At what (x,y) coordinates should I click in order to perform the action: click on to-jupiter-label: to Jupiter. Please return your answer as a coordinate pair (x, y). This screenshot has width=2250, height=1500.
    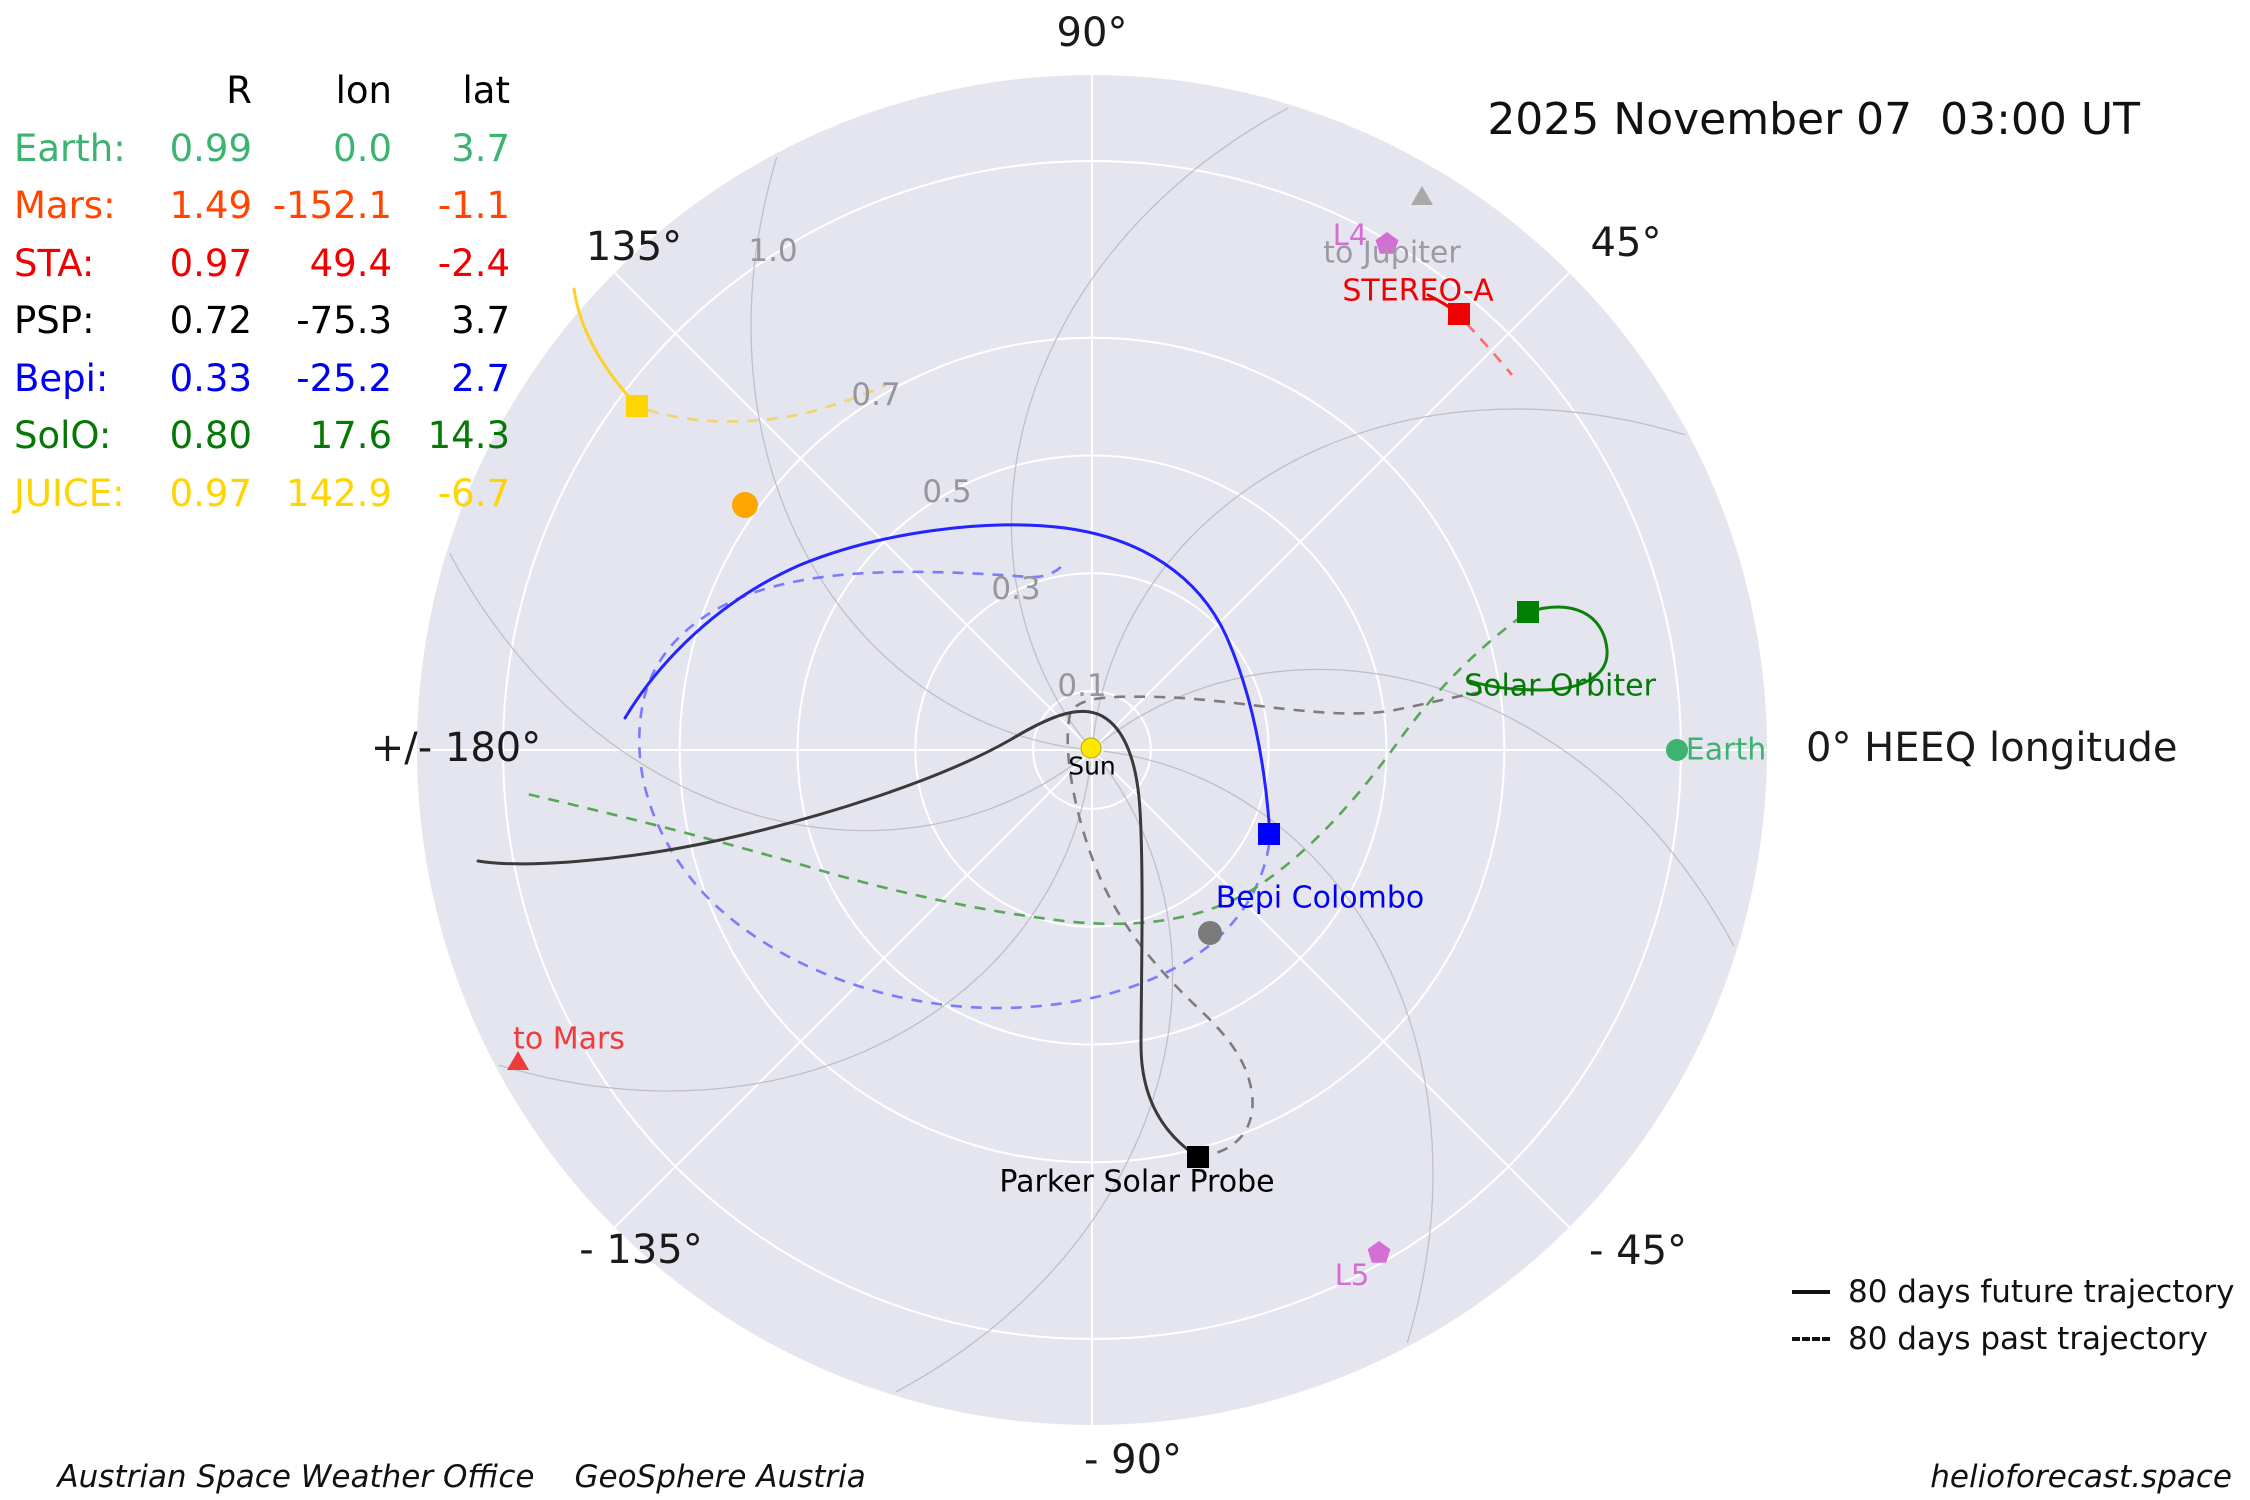
    Looking at the image, I should click on (1392, 253).